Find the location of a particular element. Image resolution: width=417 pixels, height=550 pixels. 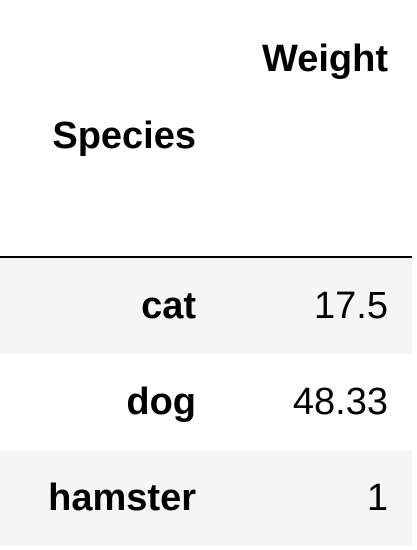

row-label: cat is located at coordinates (168, 306).